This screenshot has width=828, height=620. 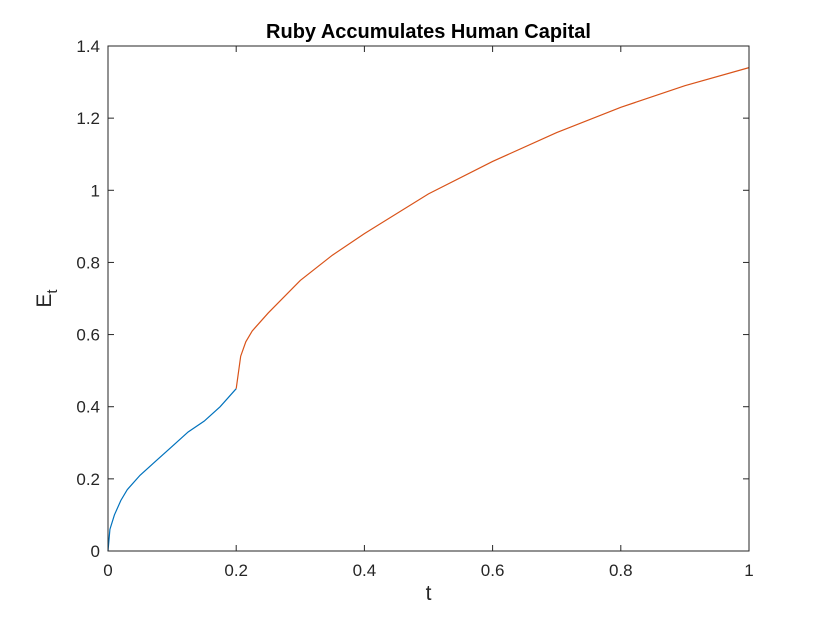 I want to click on y-axis-label: Et, so click(x=47, y=298).